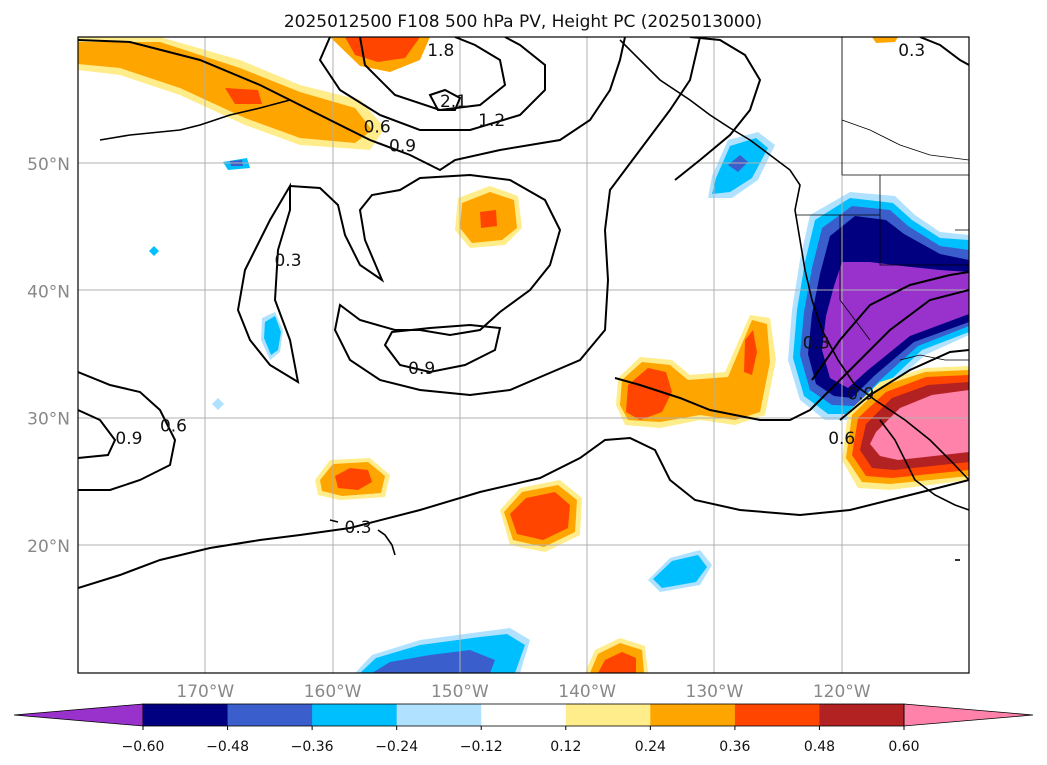 The image size is (1047, 765). What do you see at coordinates (903, 747) in the screenshot?
I see `colorbar-tick-label: 0.60` at bounding box center [903, 747].